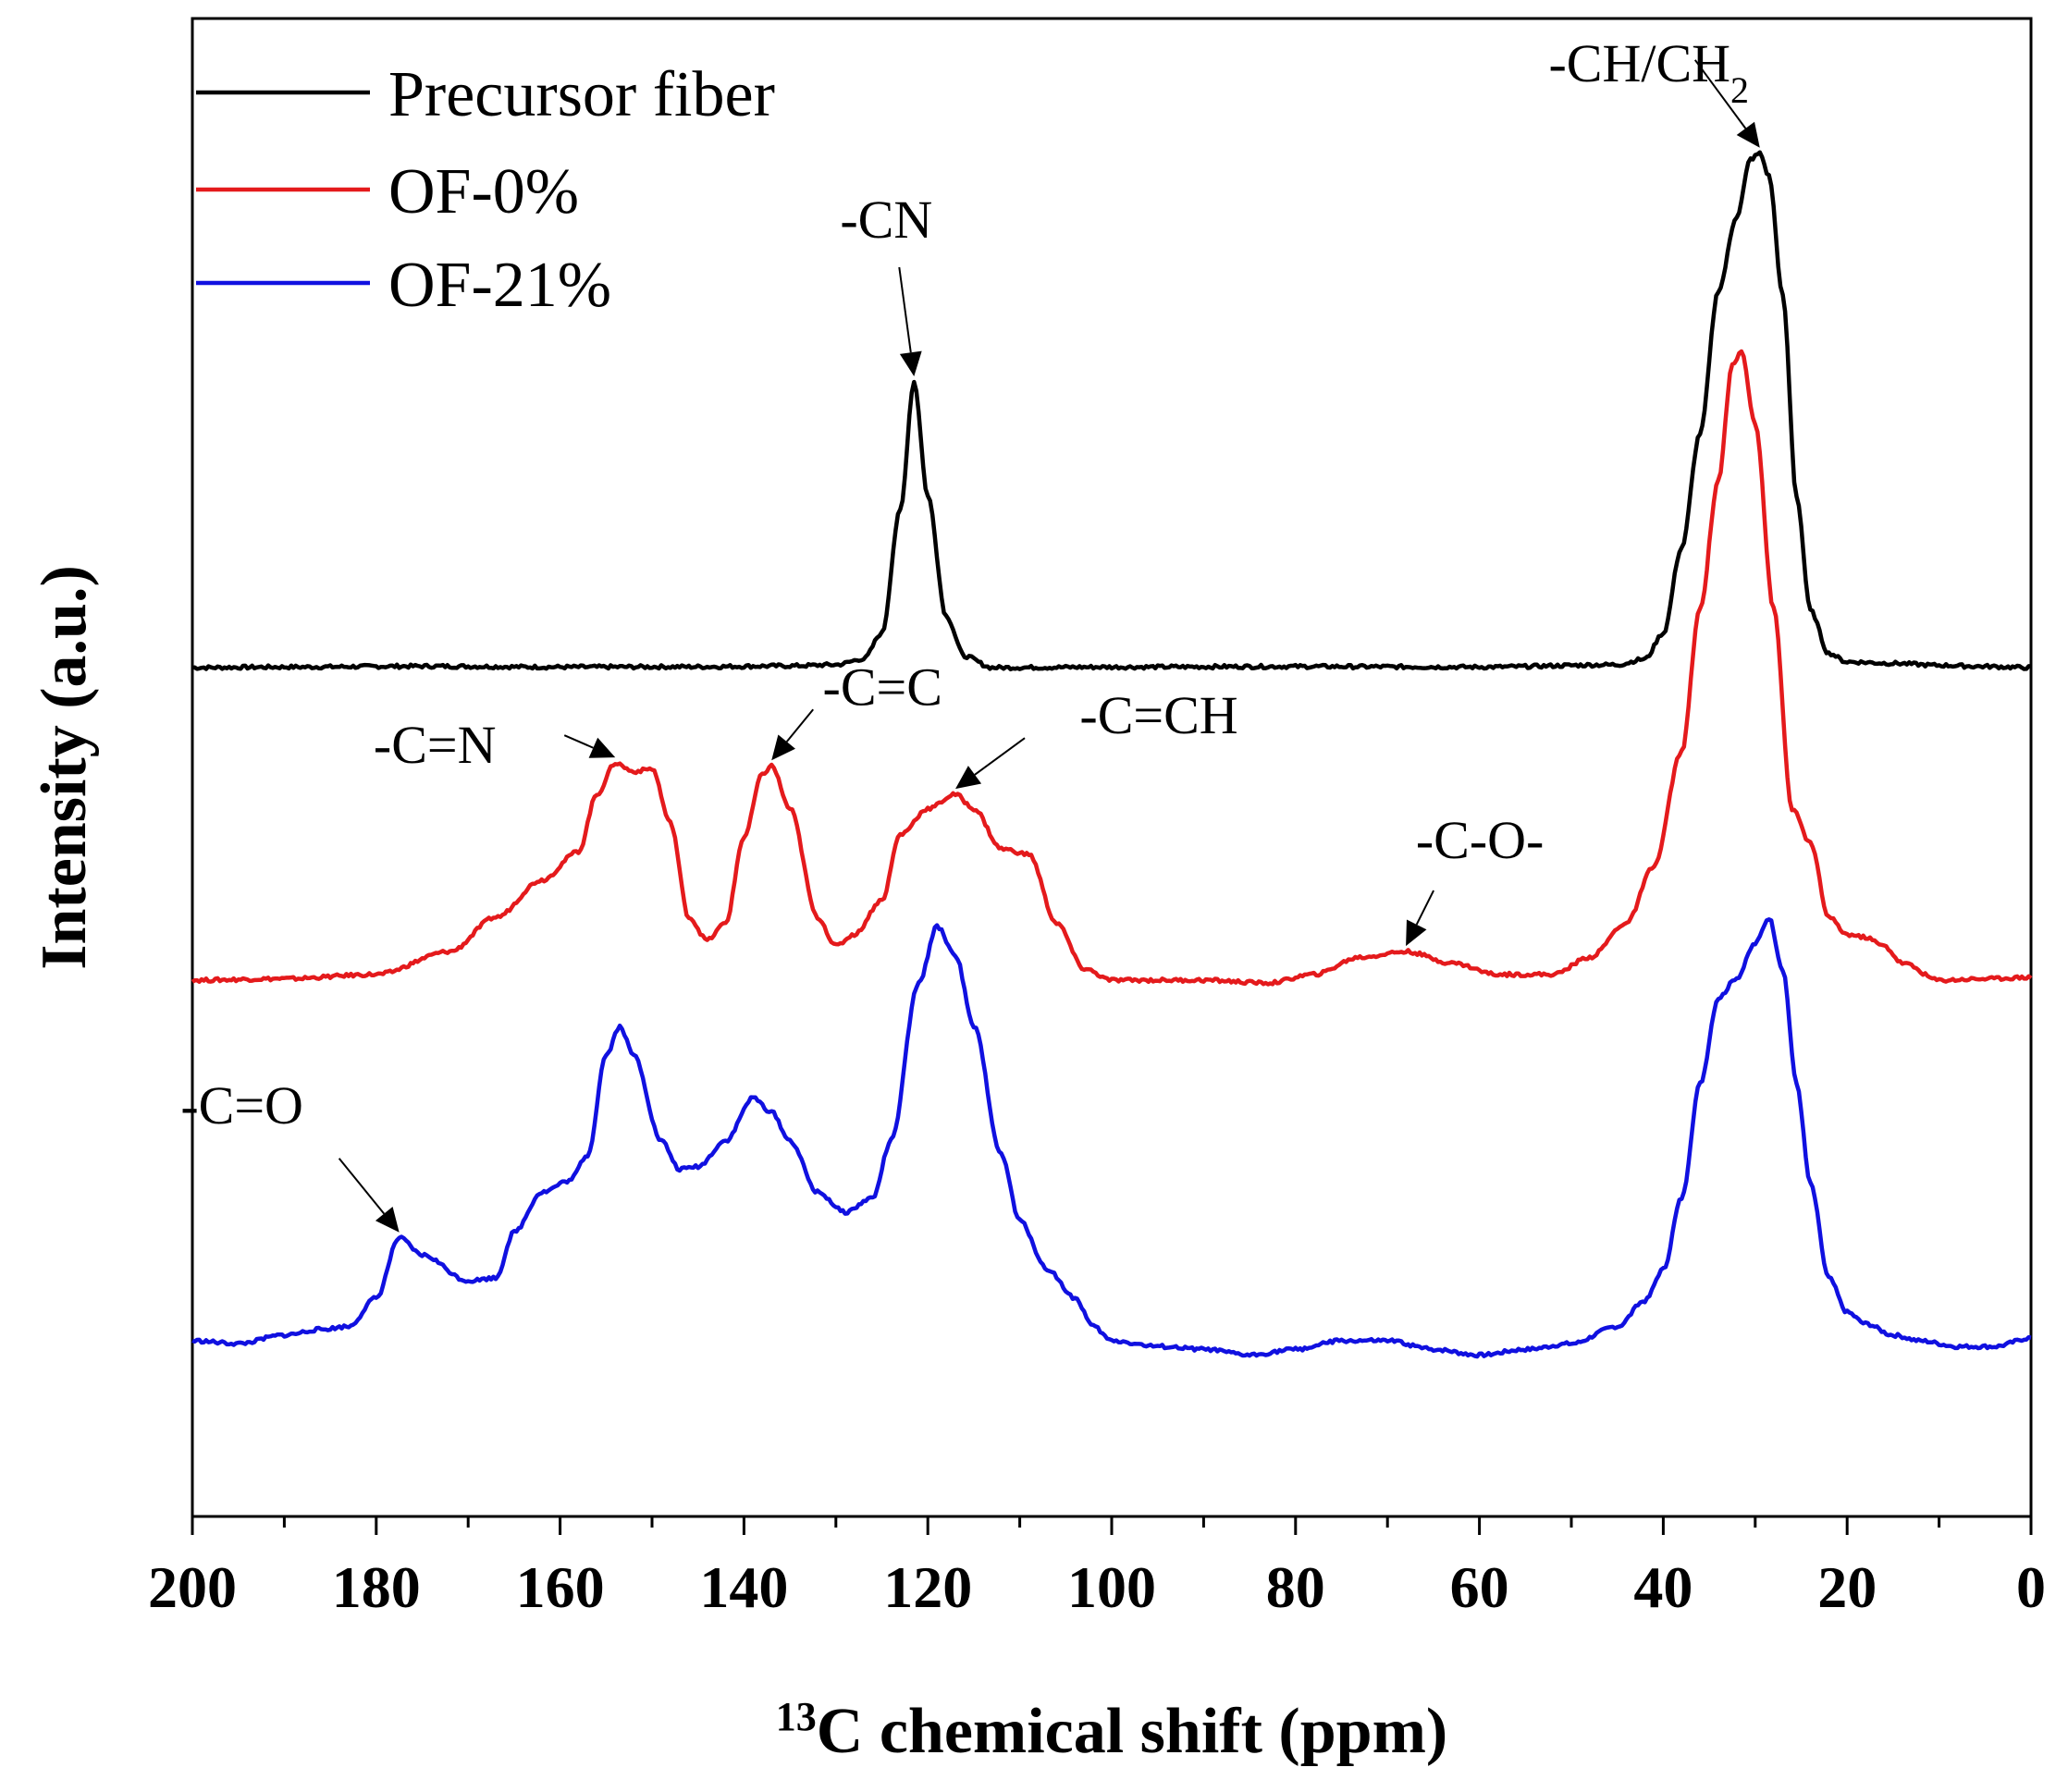 This screenshot has height=1792, width=2068. Describe the element at coordinates (1639, 63) in the screenshot. I see `annotation-label-text: -CH/CH` at that location.